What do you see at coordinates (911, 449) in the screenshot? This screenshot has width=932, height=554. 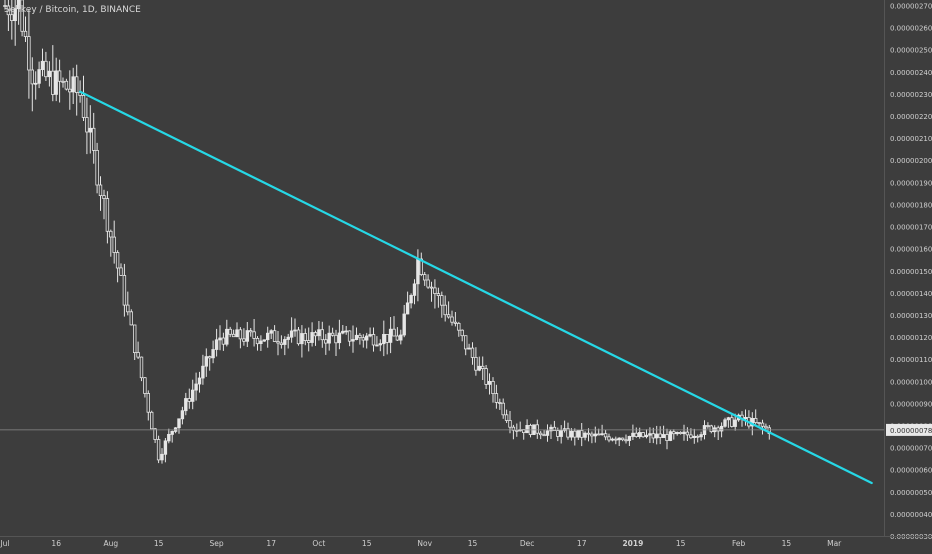 I see `y-tick-label: 0.00000070` at bounding box center [911, 449].